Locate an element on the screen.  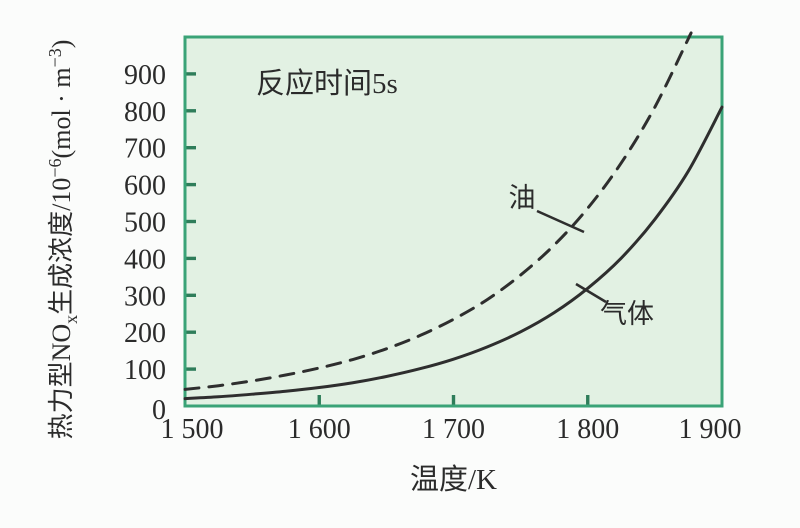
x-tick-label-1600: 1 600 is located at coordinates (319, 429).